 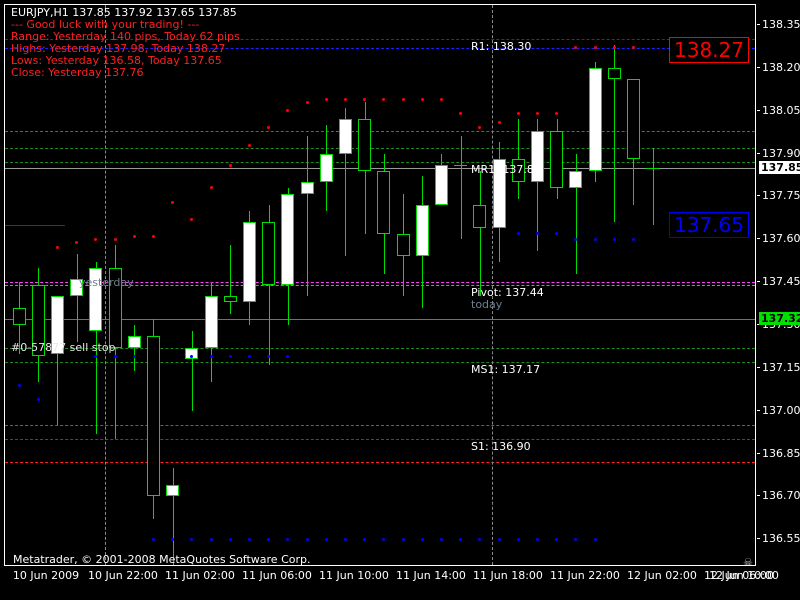 What do you see at coordinates (380, 168) in the screenshot?
I see `bid-price-line` at bounding box center [380, 168].